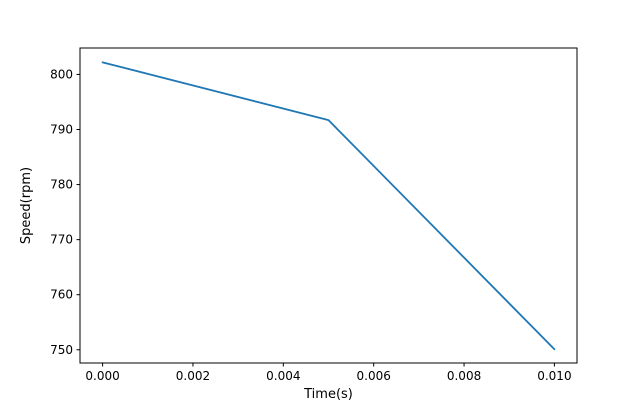  I want to click on x-tick-label: 0.006, so click(374, 376).